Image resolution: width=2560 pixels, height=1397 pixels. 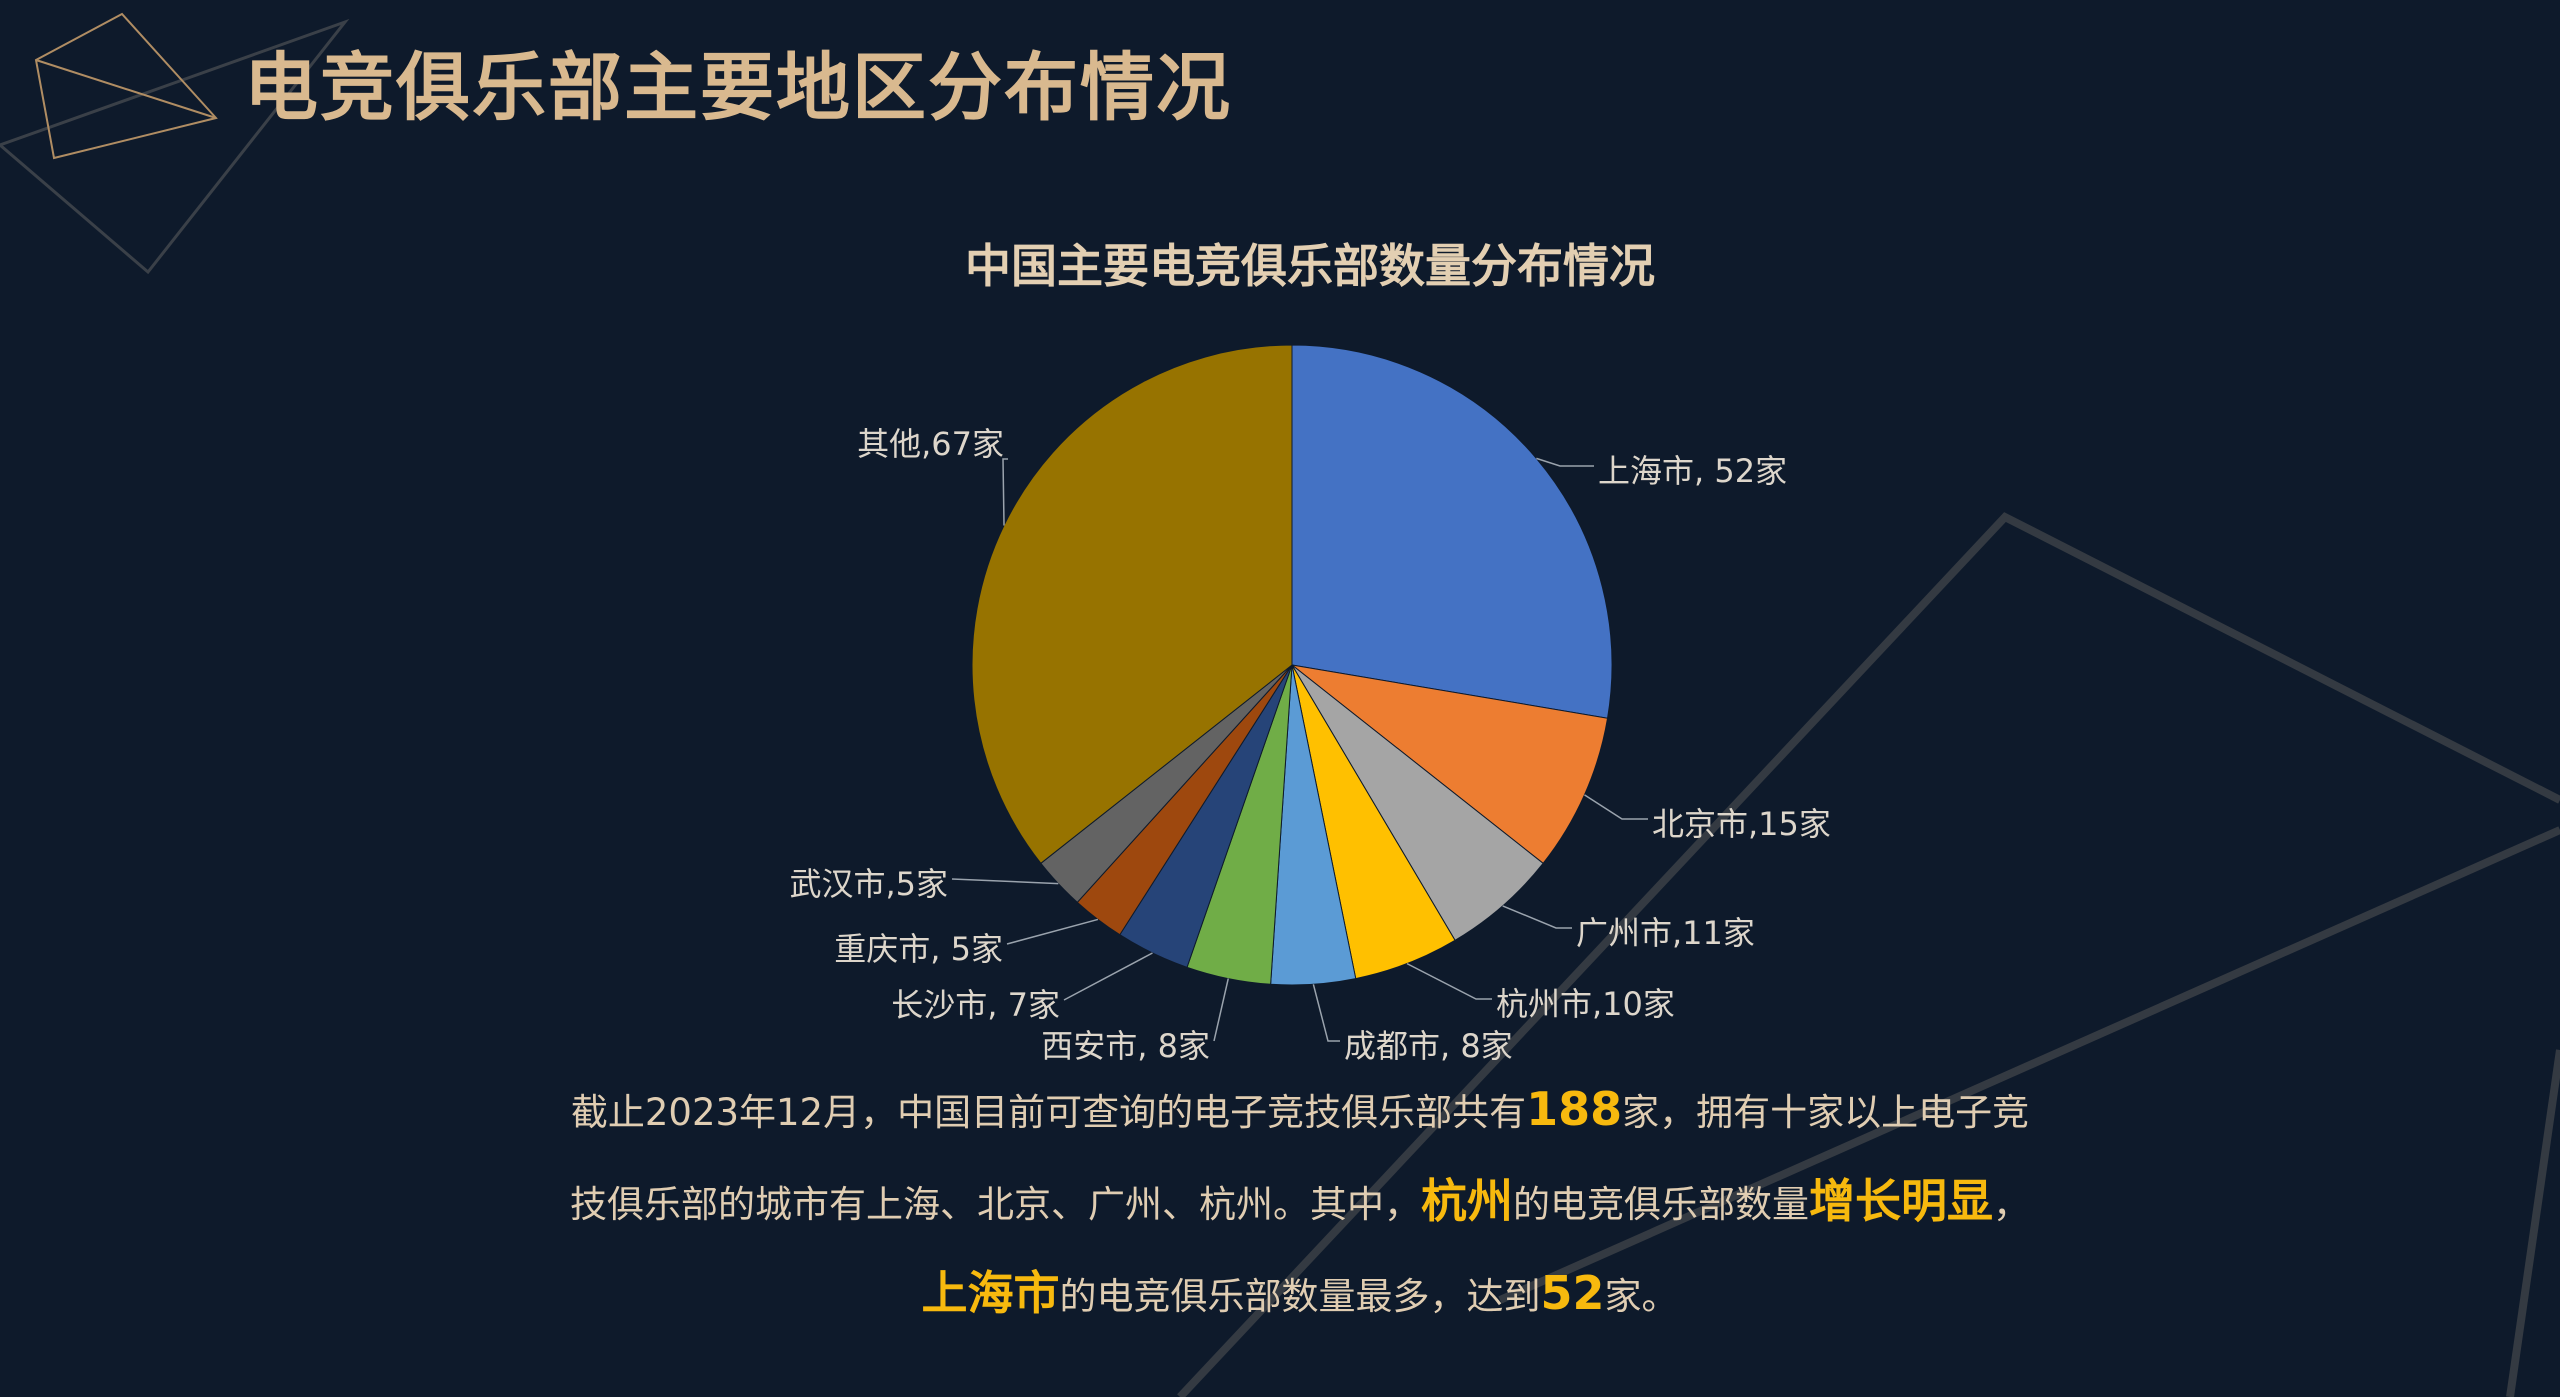 I want to click on summary-text: ，, so click(x=2011, y=1204).